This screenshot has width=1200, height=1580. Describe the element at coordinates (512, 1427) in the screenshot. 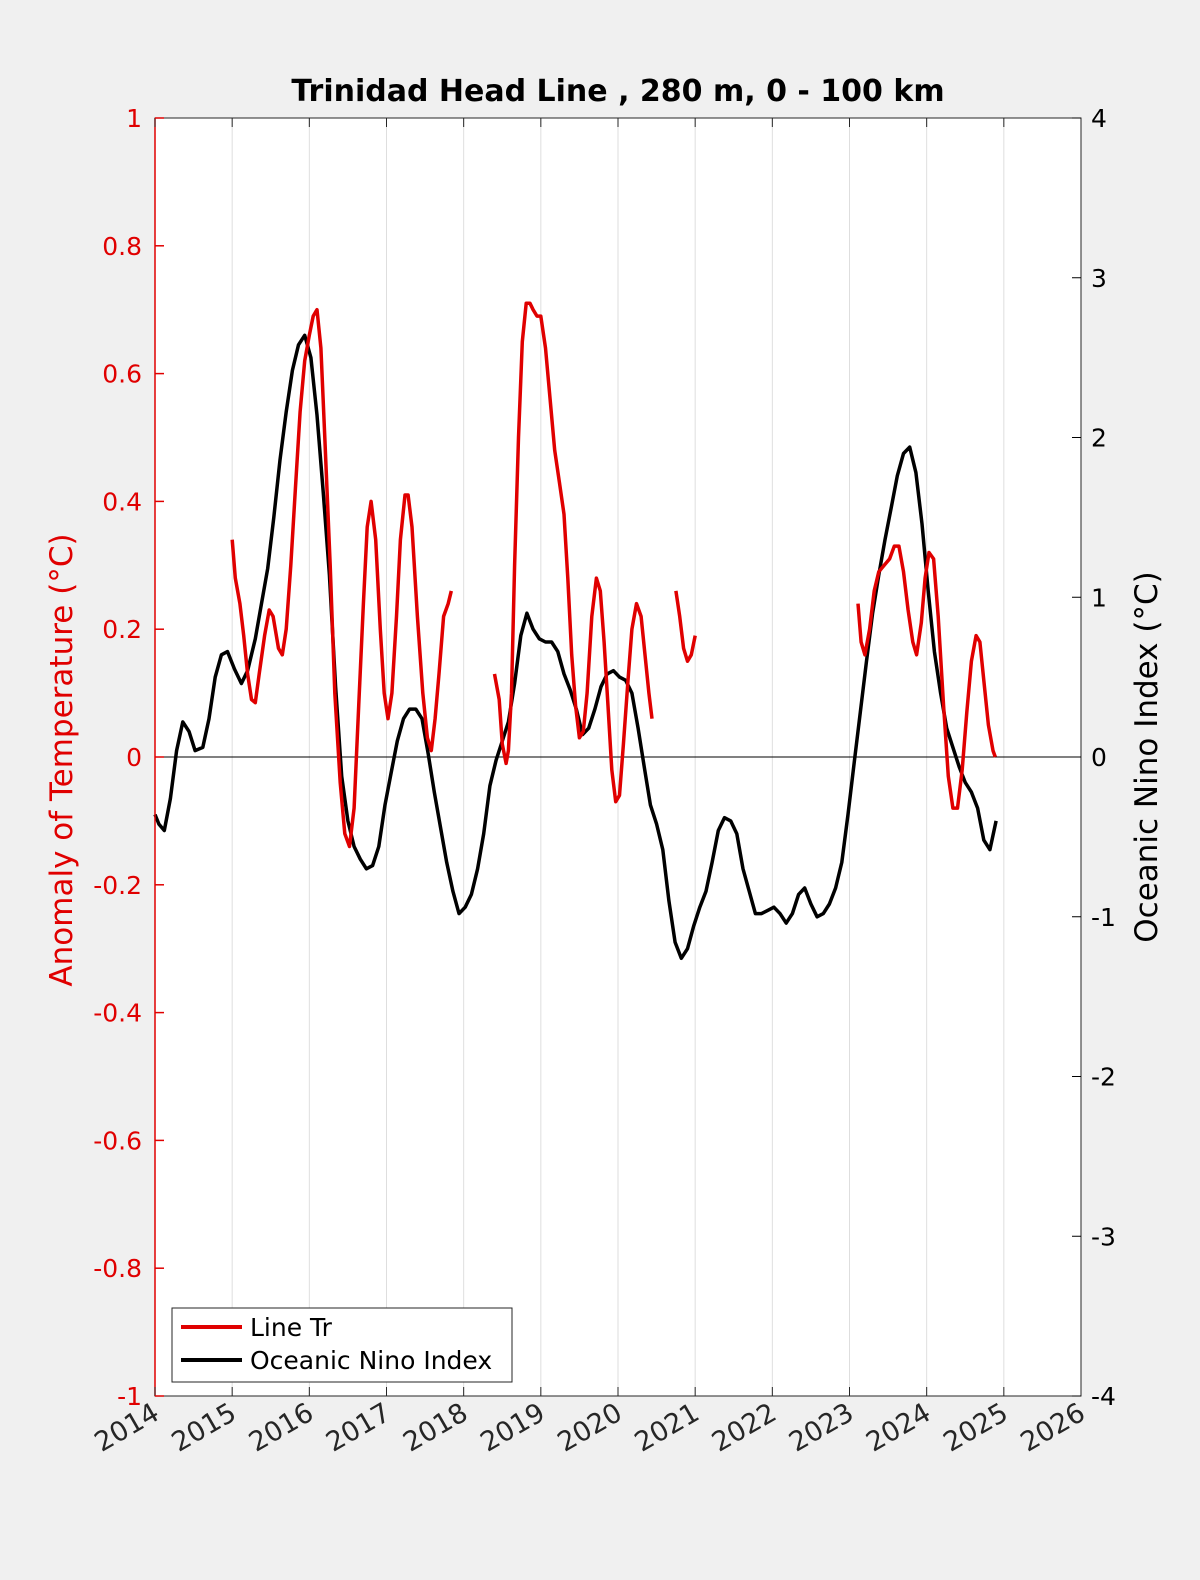

I see `x-tick-label: 2019` at that location.